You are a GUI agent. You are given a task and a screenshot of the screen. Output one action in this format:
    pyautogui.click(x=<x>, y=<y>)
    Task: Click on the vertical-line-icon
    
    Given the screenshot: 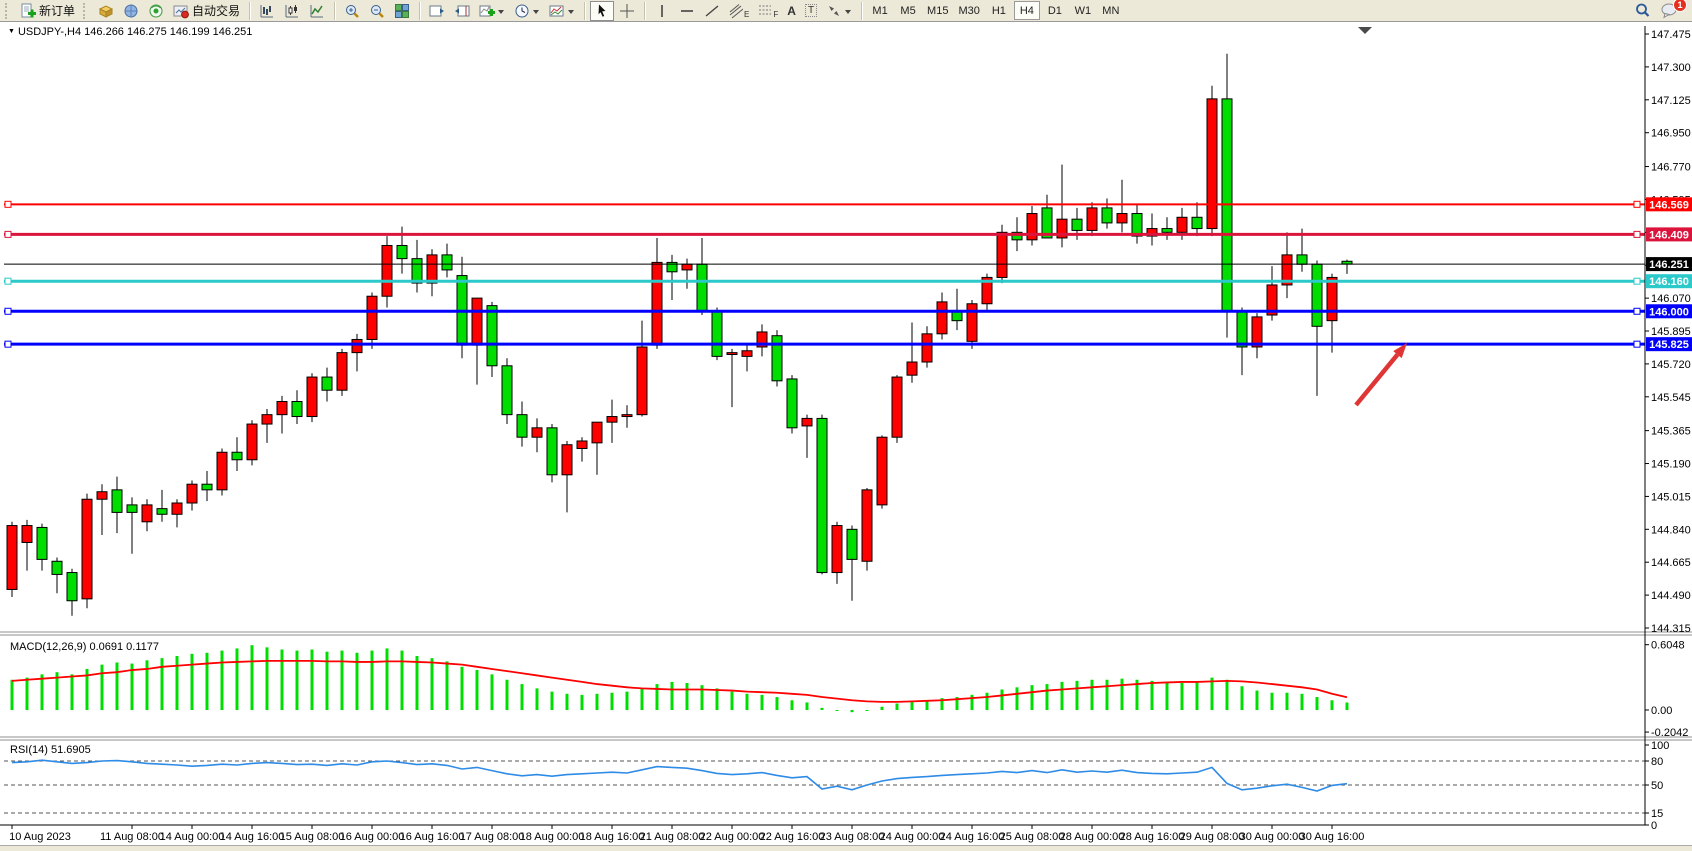 What is the action you would take?
    pyautogui.click(x=662, y=11)
    